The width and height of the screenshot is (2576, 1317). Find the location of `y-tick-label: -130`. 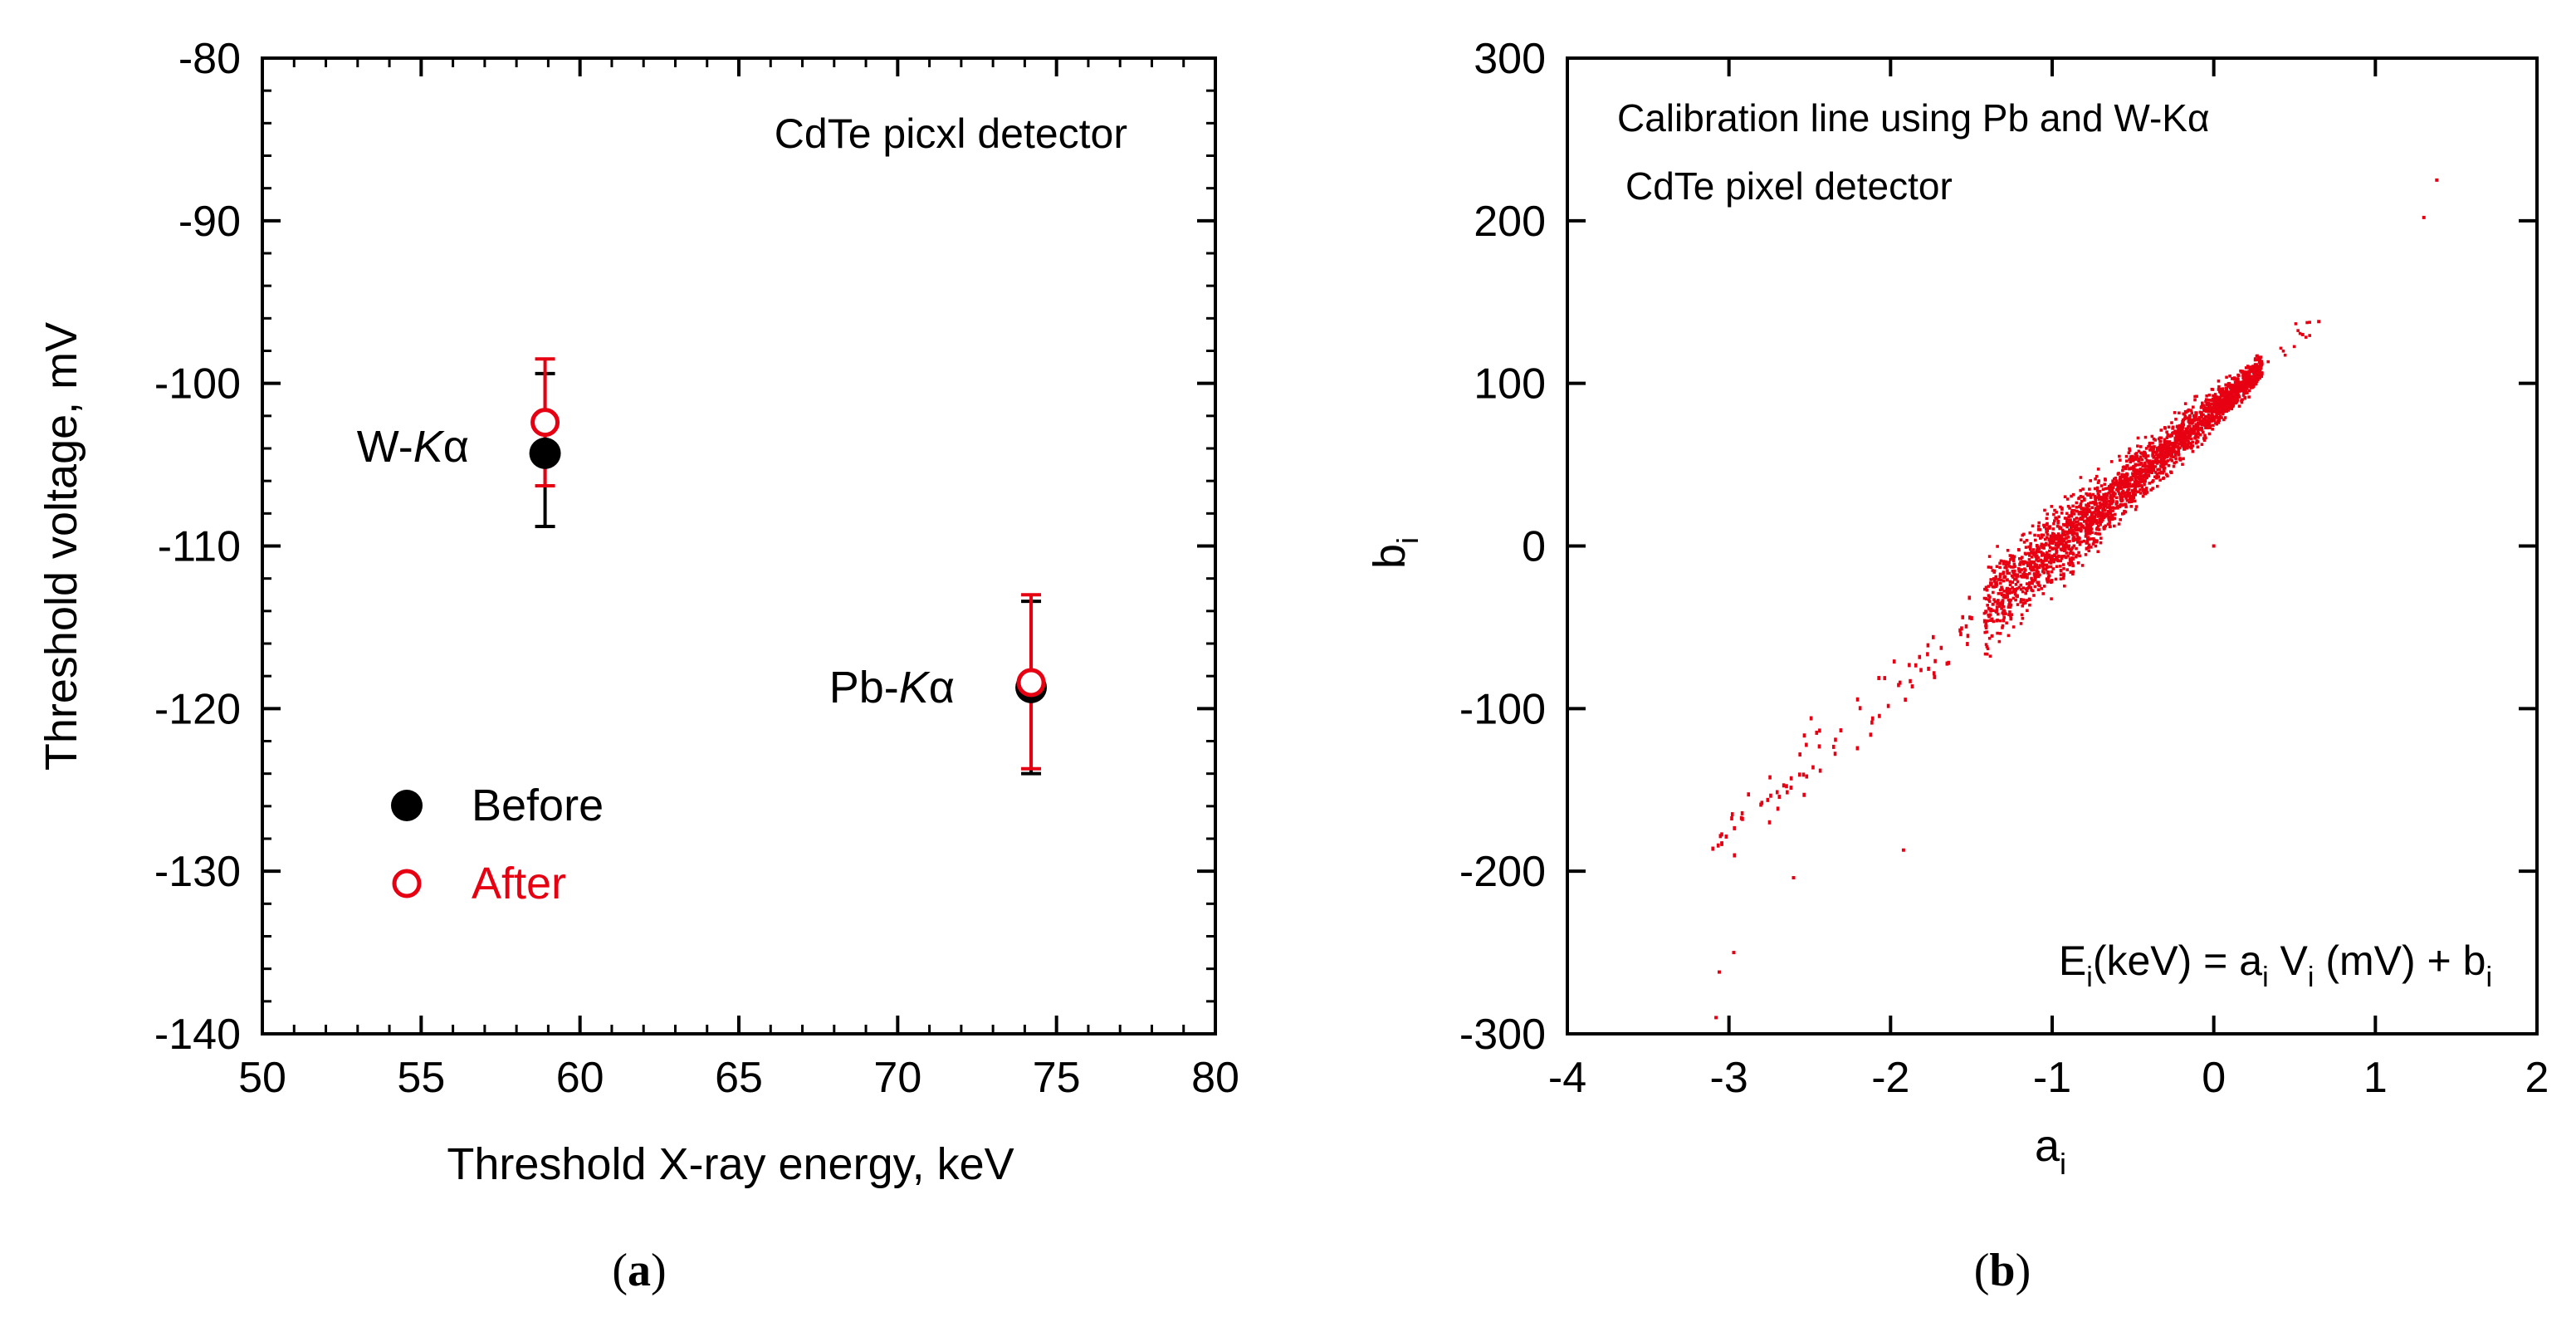

y-tick-label: -130 is located at coordinates (197, 872).